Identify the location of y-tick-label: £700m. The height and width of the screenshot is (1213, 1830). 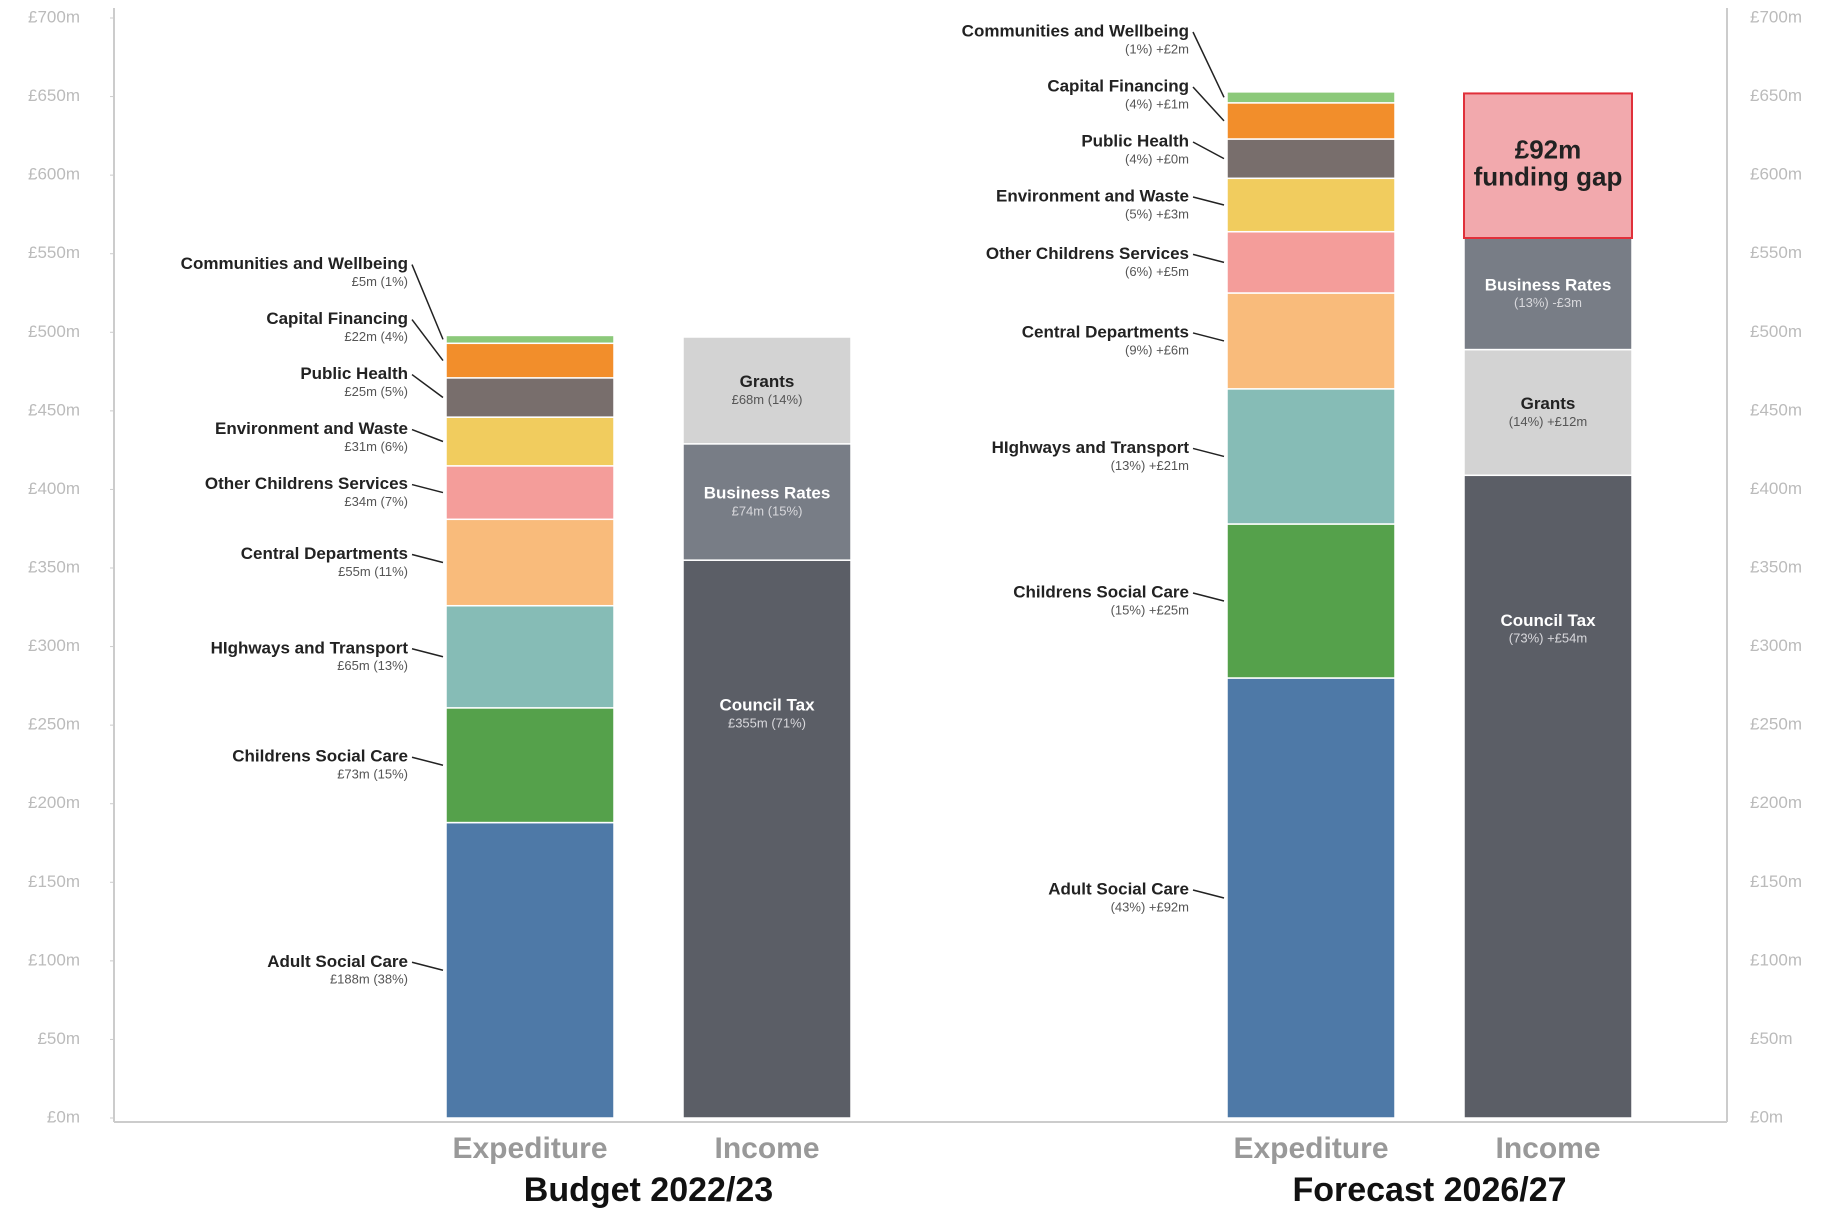
(54, 16).